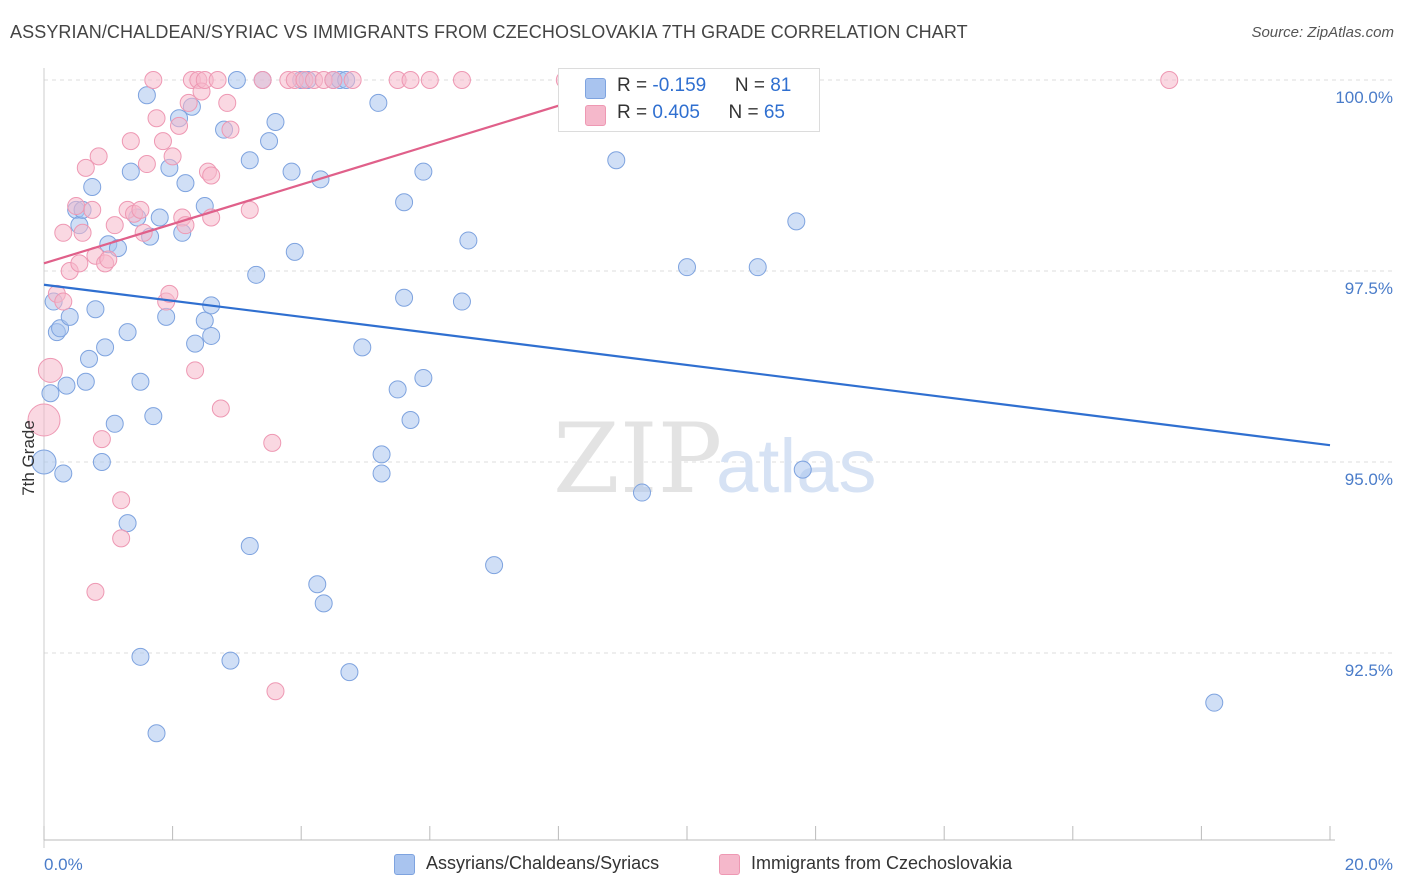 This screenshot has height=892, width=1406. What do you see at coordinates (349, 170) in the screenshot?
I see `trend-line-czechoslovakia` at bounding box center [349, 170].